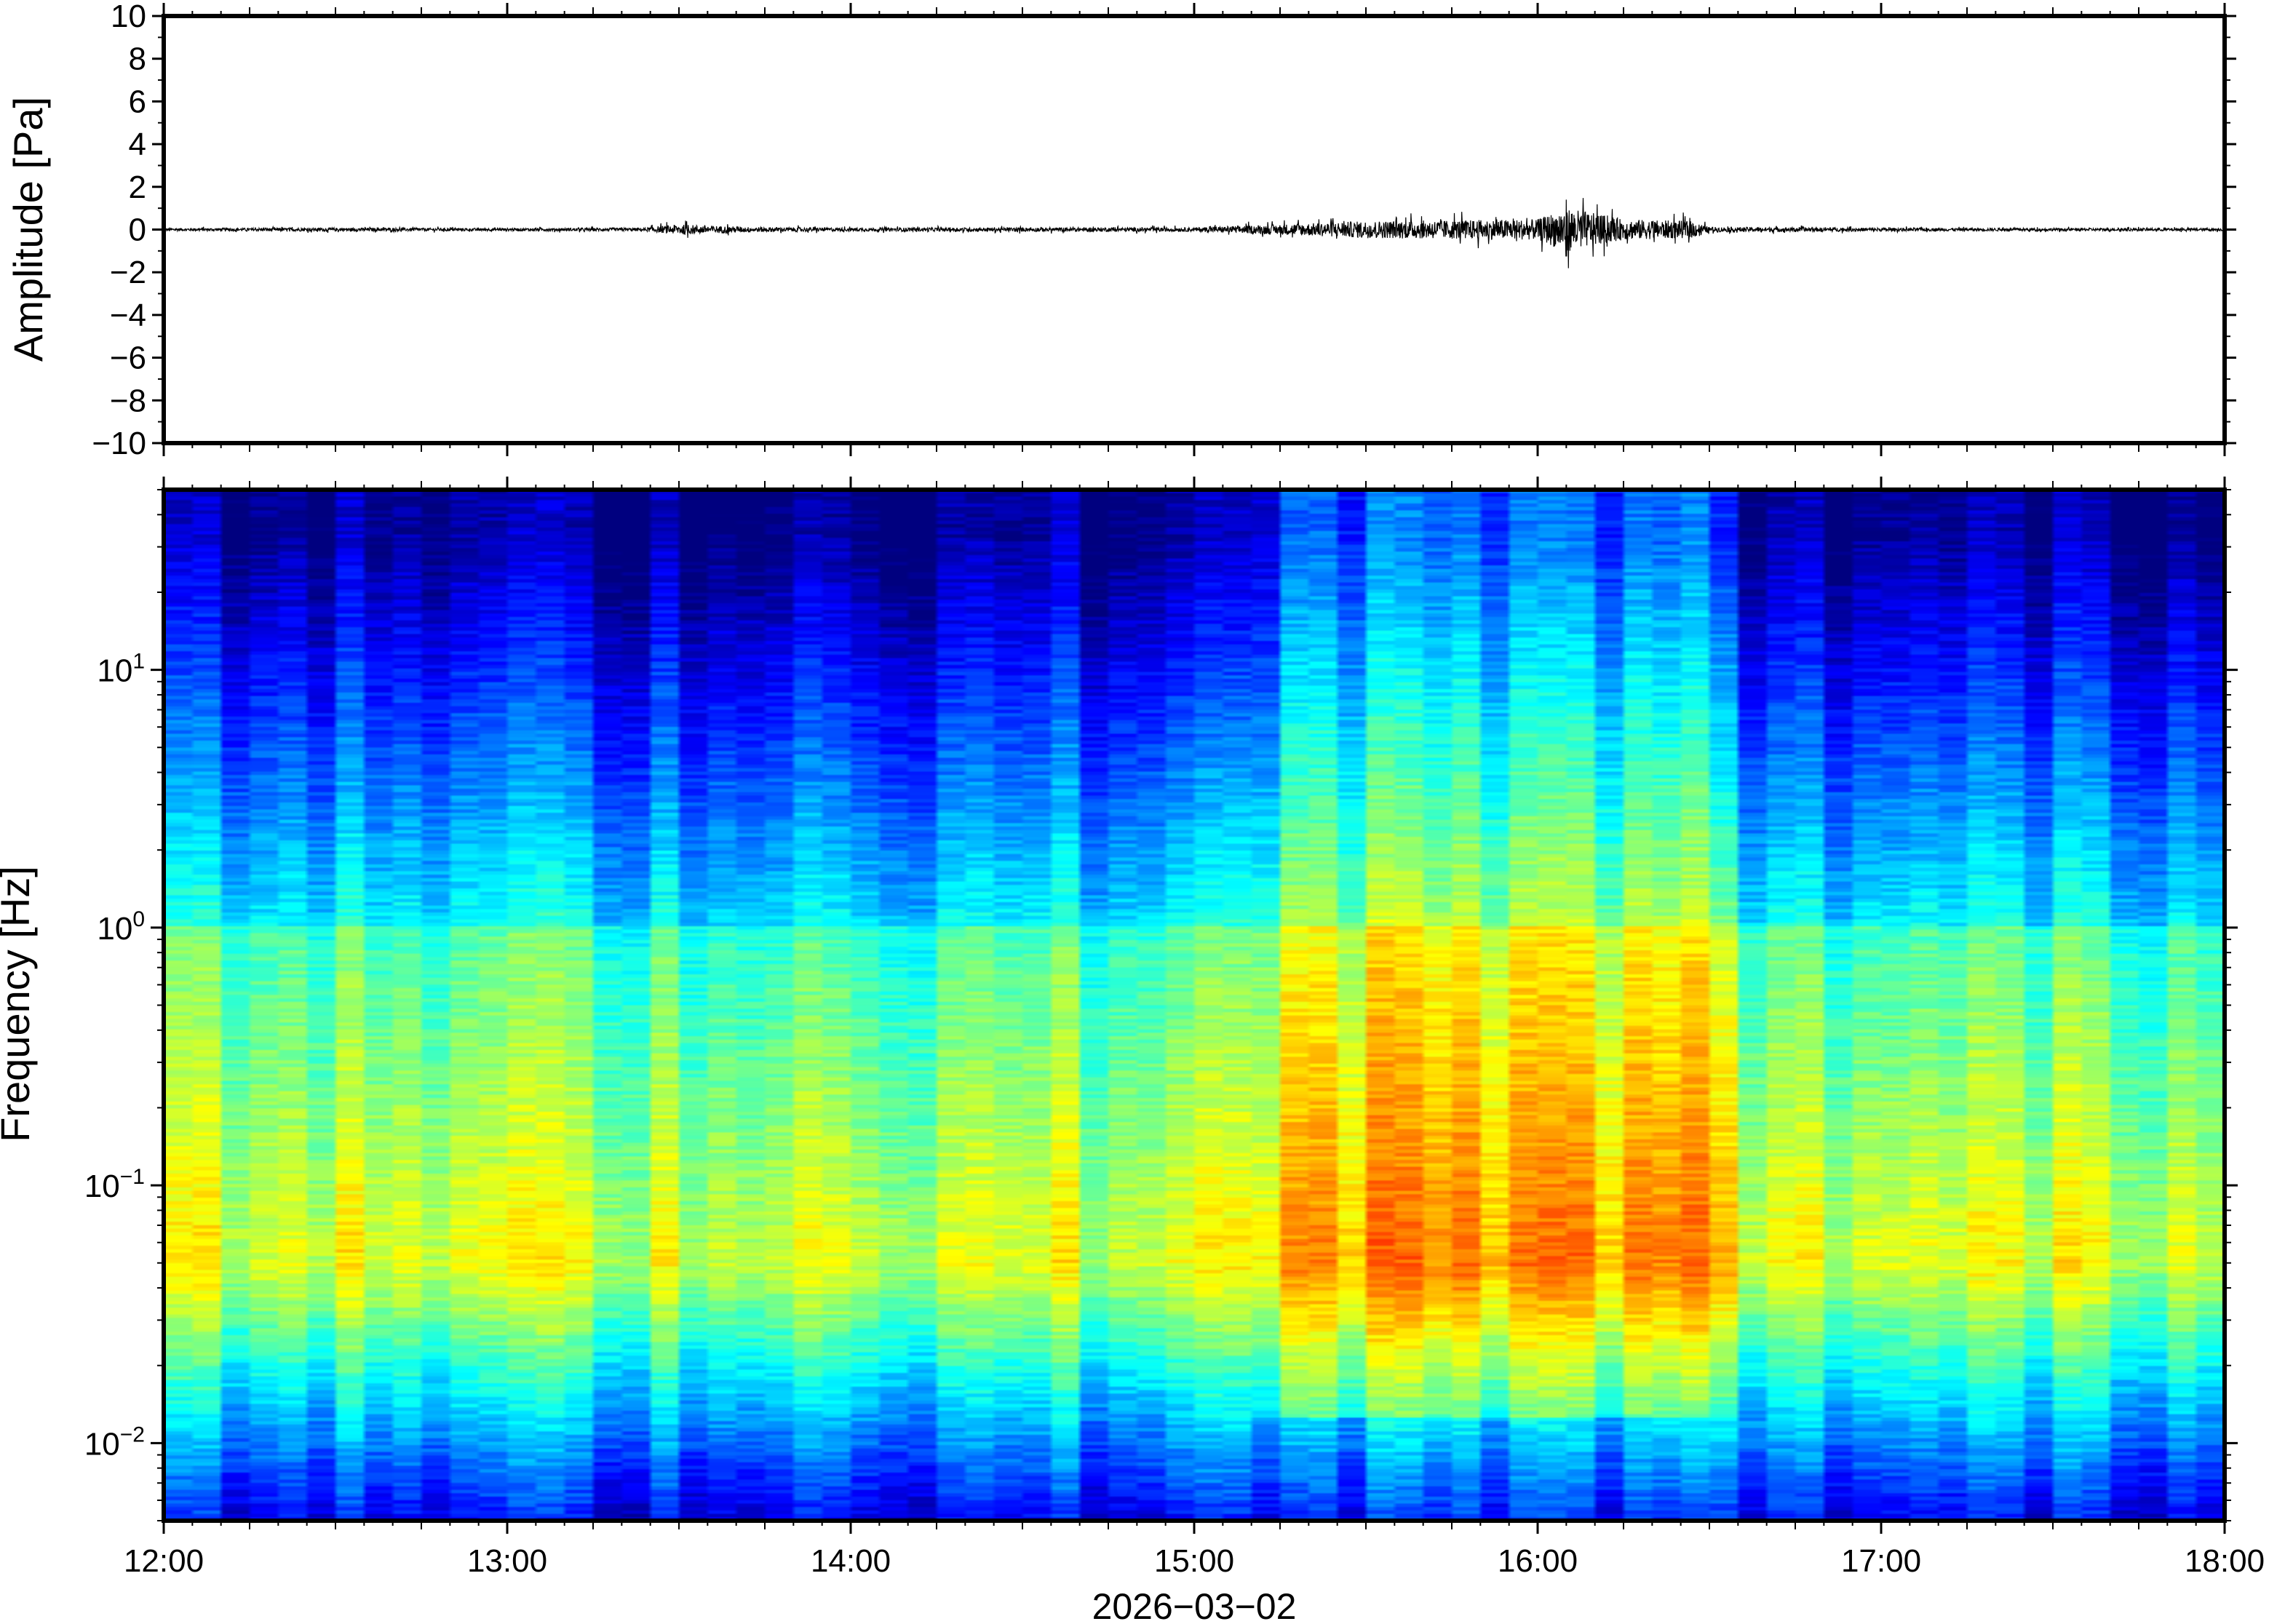 This screenshot has width=2269, height=1624. Describe the element at coordinates (164, 1561) in the screenshot. I see `spectrogram-x-tick-label: 12:00` at that location.